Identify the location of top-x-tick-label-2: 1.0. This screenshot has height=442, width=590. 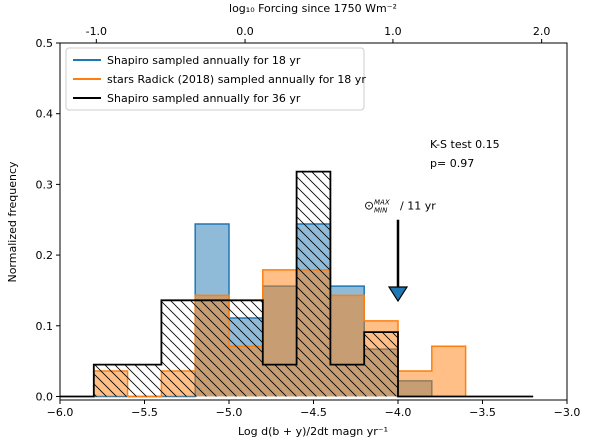
(393, 31).